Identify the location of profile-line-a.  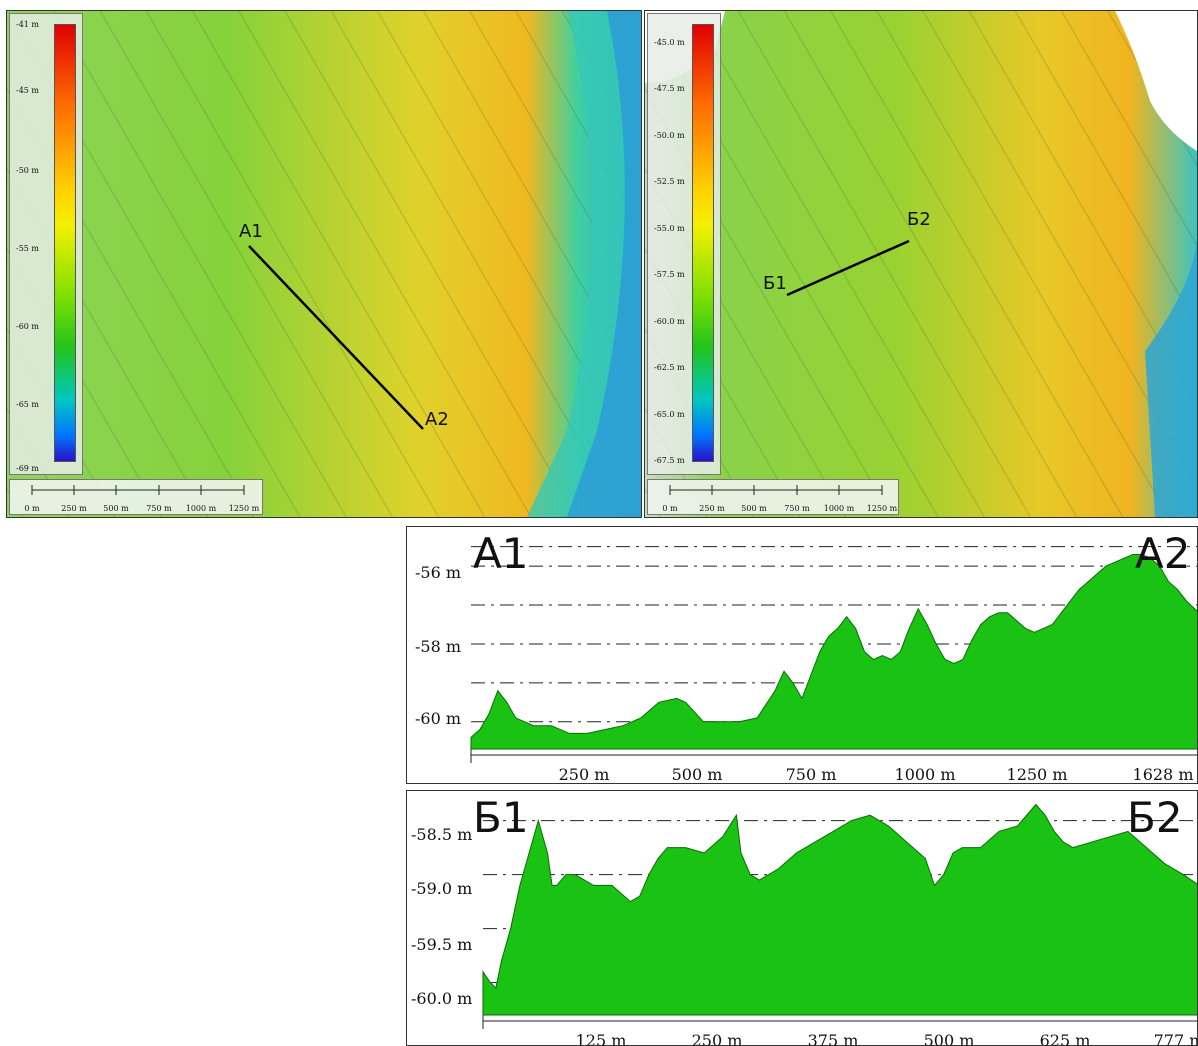
(336, 337).